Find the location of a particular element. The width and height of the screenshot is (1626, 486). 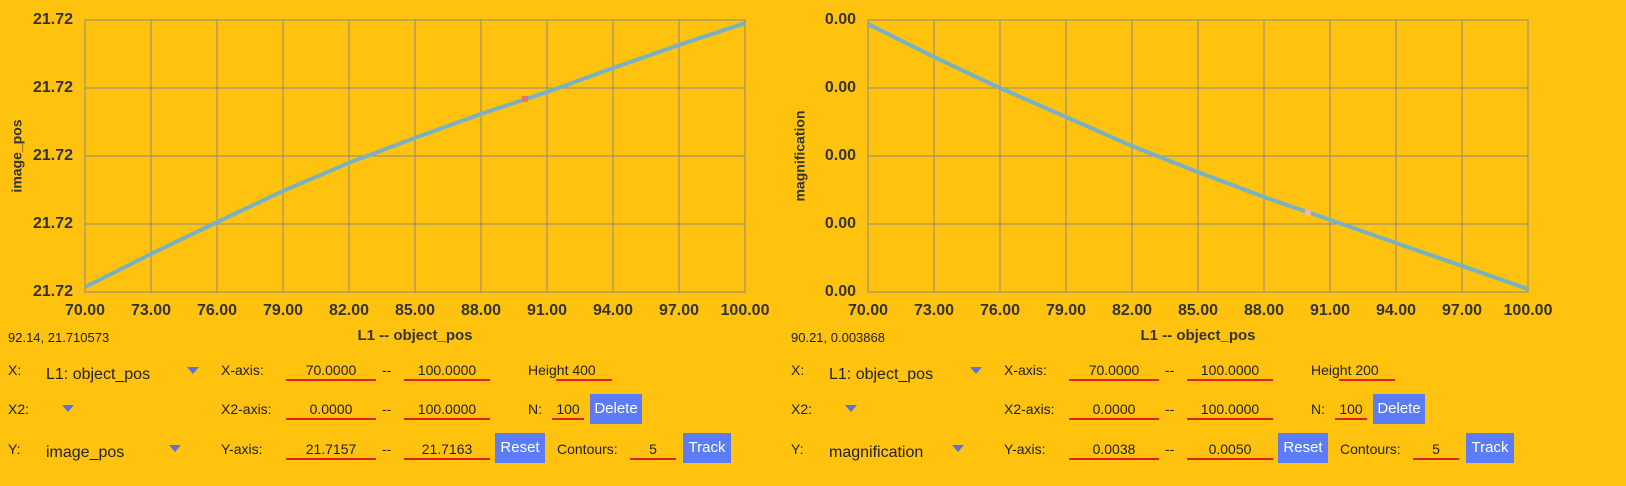

input-field: 0.0038 is located at coordinates (1114, 450).